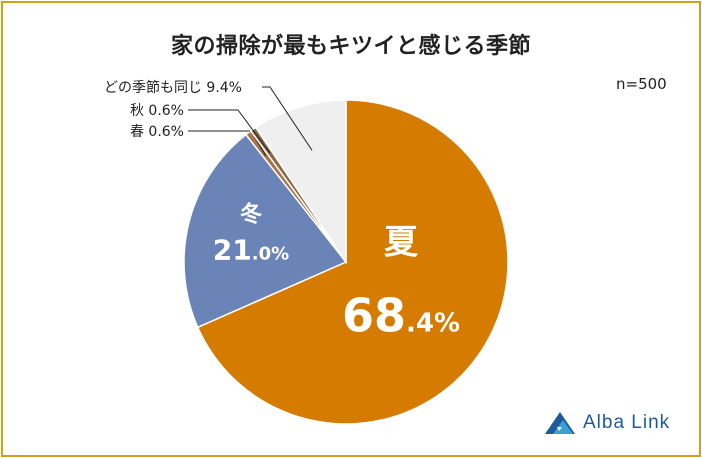  I want to click on callout-label-4: どの季節も同じ 9.4%, so click(173, 87).